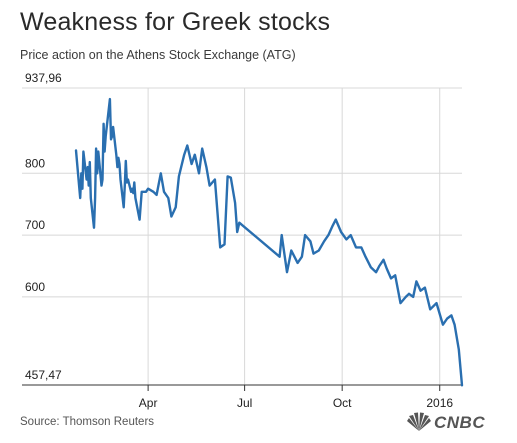 The height and width of the screenshot is (443, 517). I want to click on y-tick-label: 600, so click(35, 287).